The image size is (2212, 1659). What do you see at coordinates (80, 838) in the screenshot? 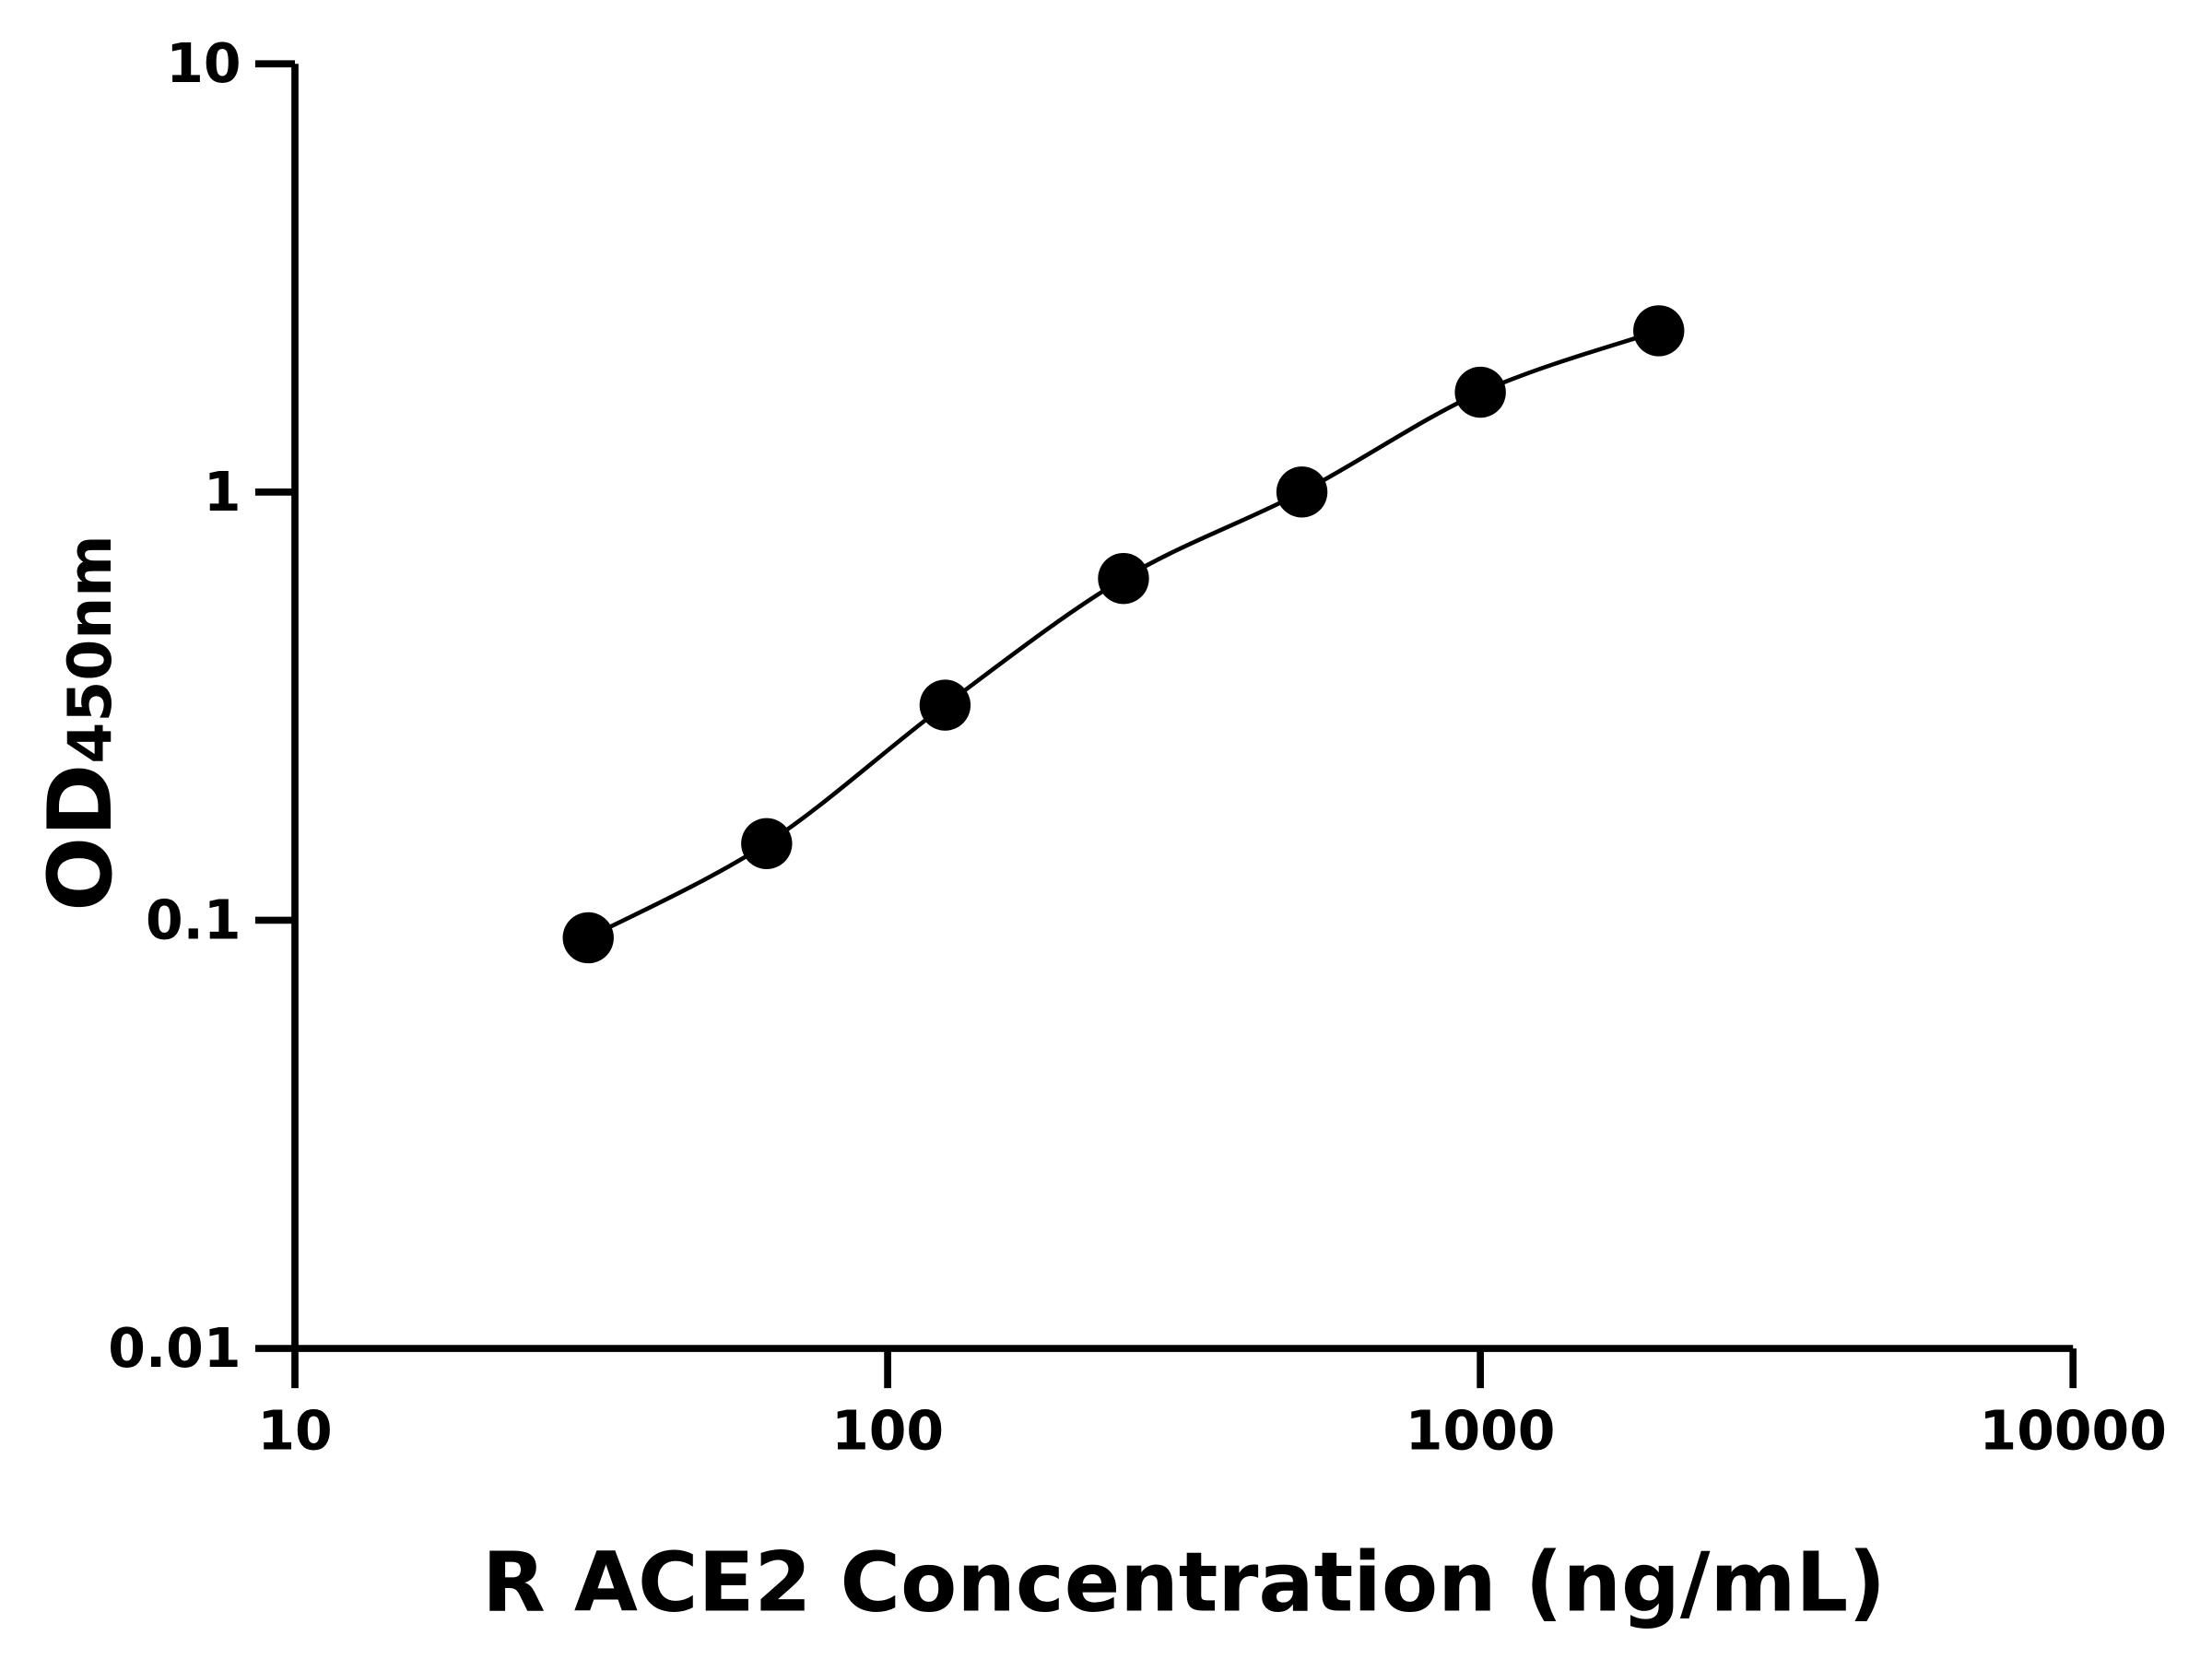
I see `y-axis-label-main: OD` at bounding box center [80, 838].